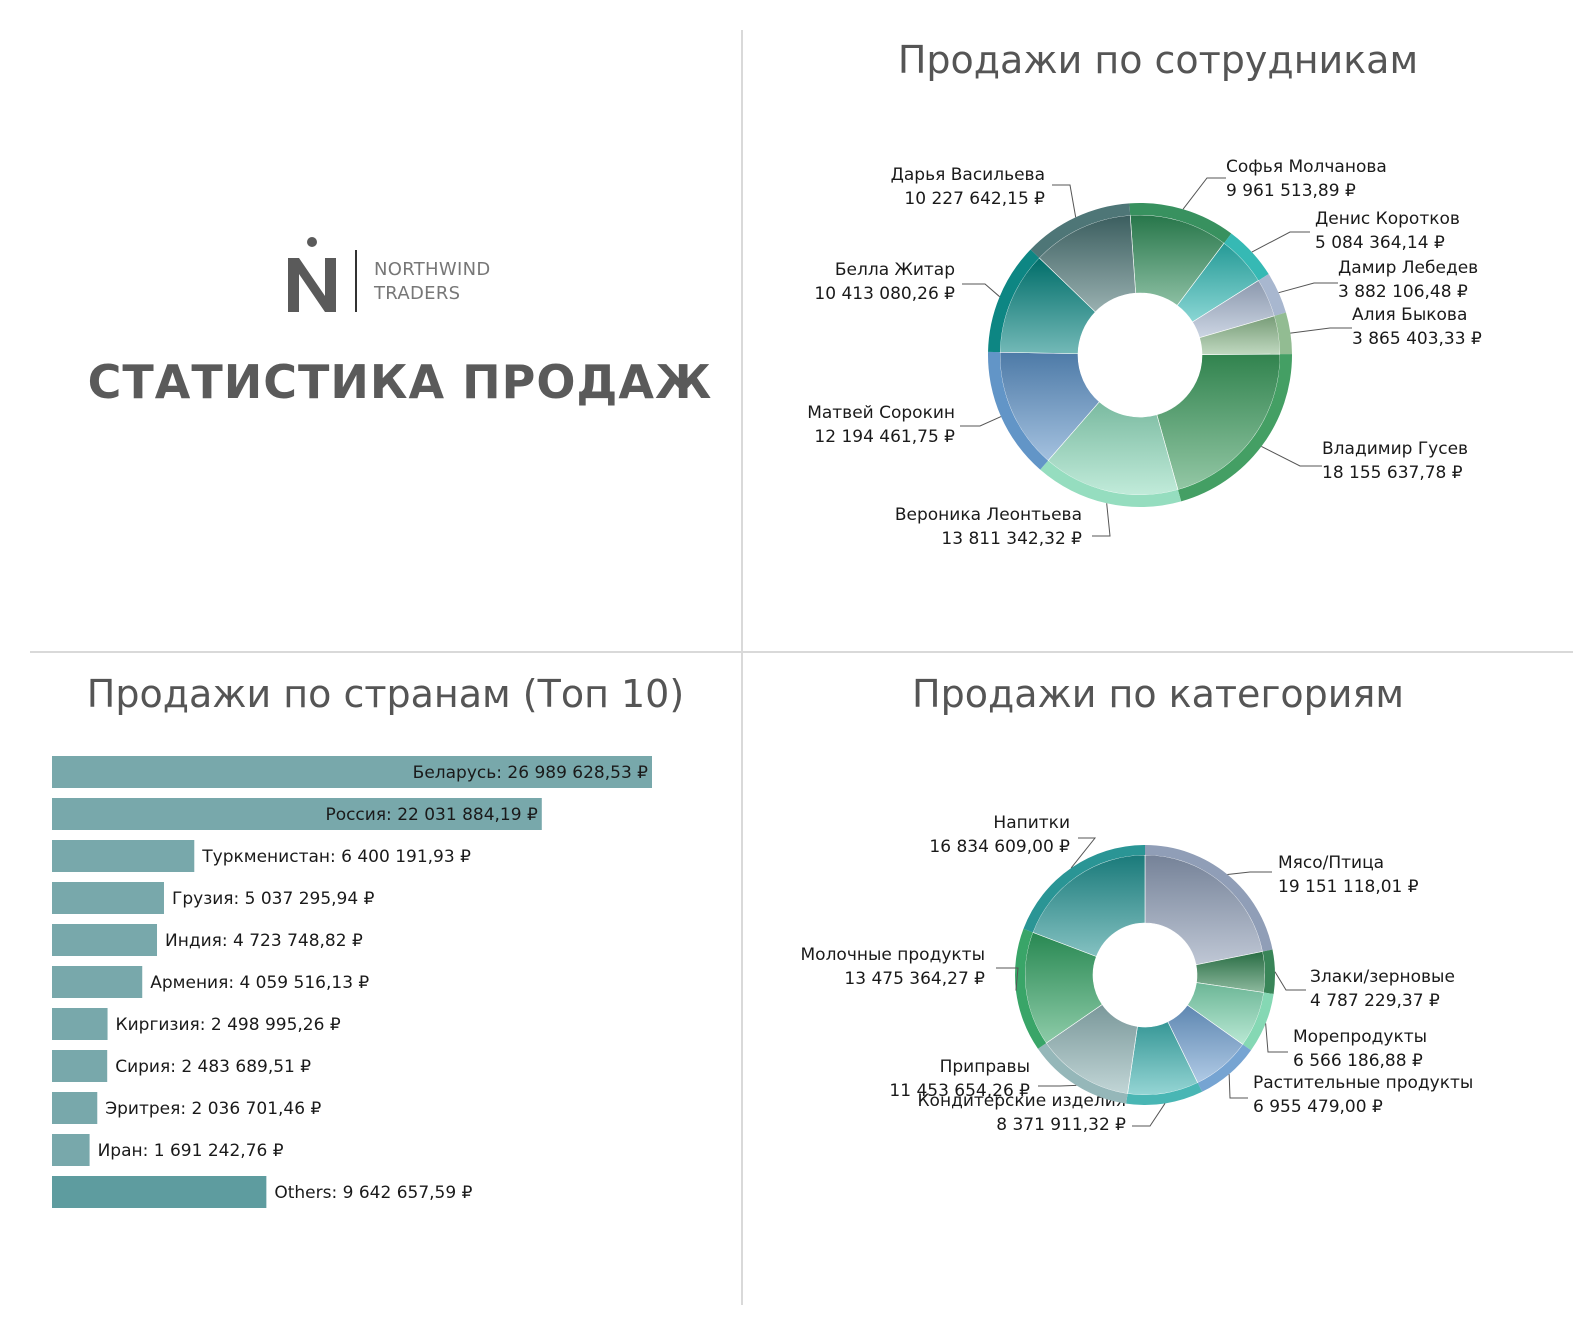 This screenshot has height=1328, width=1594. Describe the element at coordinates (312, 274) in the screenshot. I see `northwind-logo-icon` at that location.